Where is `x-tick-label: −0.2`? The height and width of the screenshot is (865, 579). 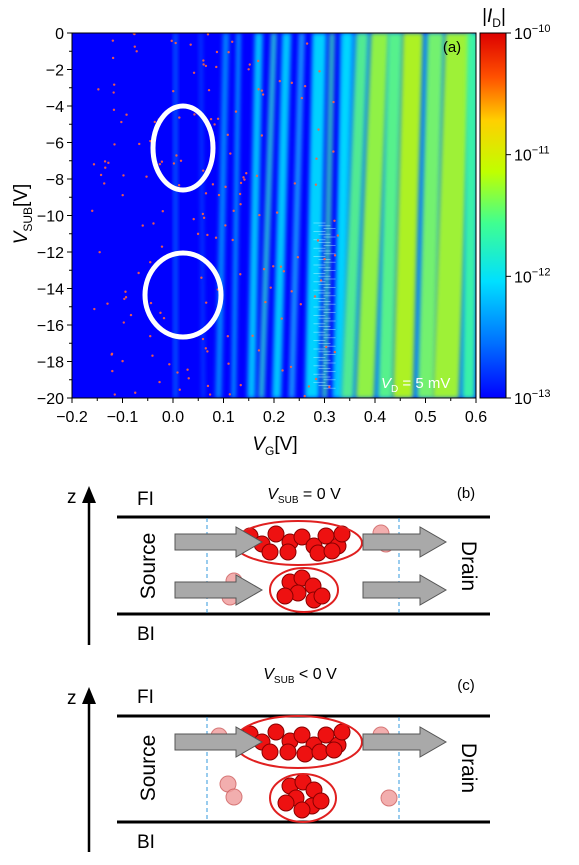
x-tick-label: −0.2 is located at coordinates (72, 417).